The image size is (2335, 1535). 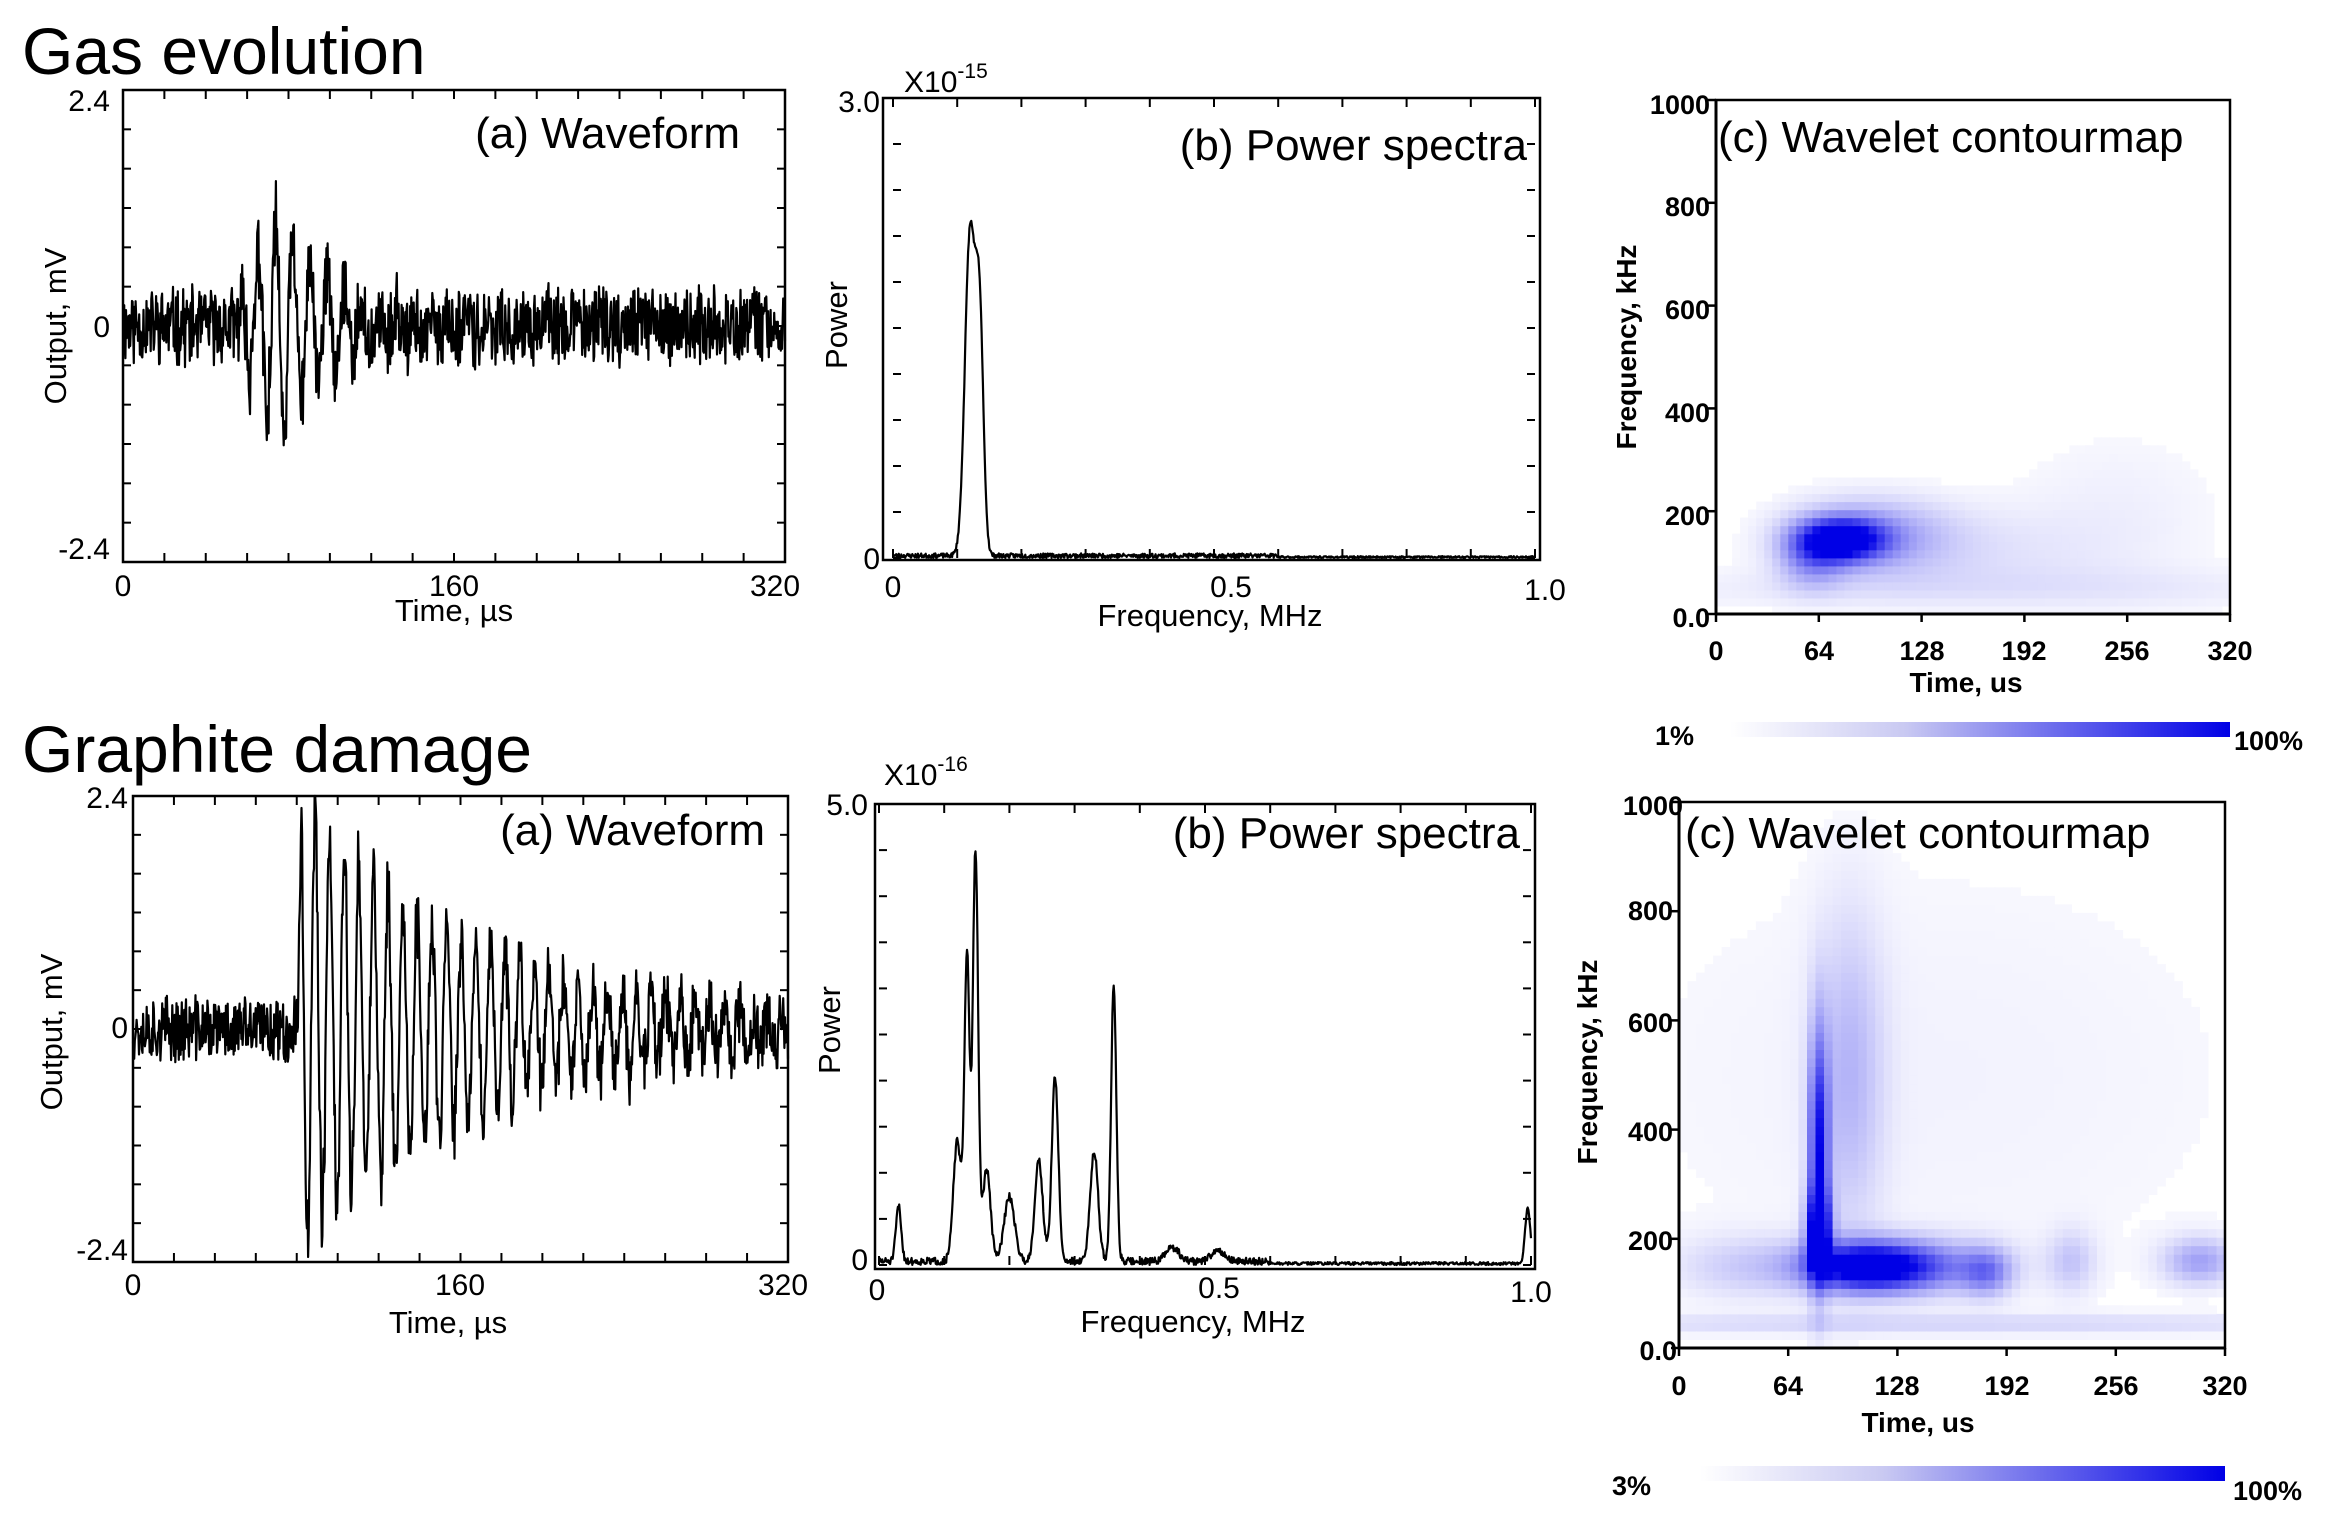 What do you see at coordinates (1917, 1422) in the screenshot?
I see `graphite-wavelet-xlabel: Time, us` at bounding box center [1917, 1422].